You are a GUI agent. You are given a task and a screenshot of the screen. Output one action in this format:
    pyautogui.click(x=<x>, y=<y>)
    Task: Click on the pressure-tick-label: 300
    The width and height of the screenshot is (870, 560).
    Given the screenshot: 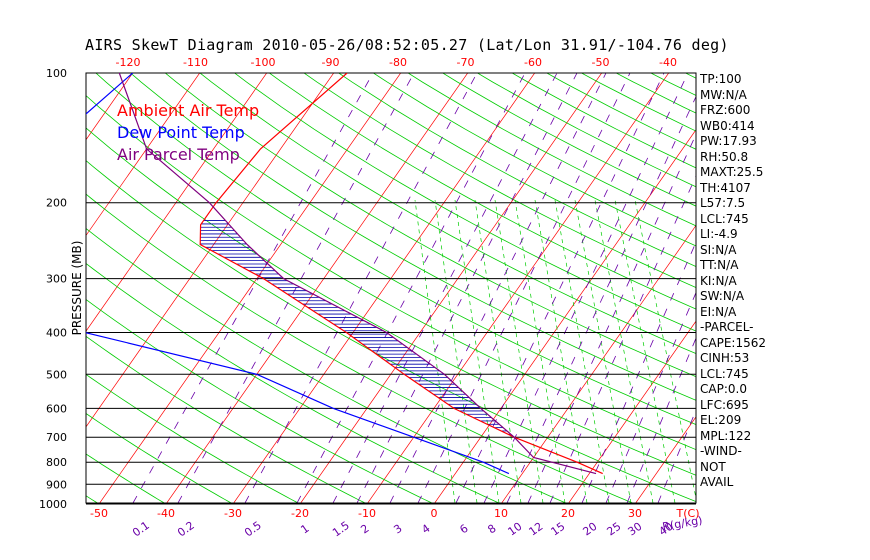 What is the action you would take?
    pyautogui.click(x=56, y=279)
    